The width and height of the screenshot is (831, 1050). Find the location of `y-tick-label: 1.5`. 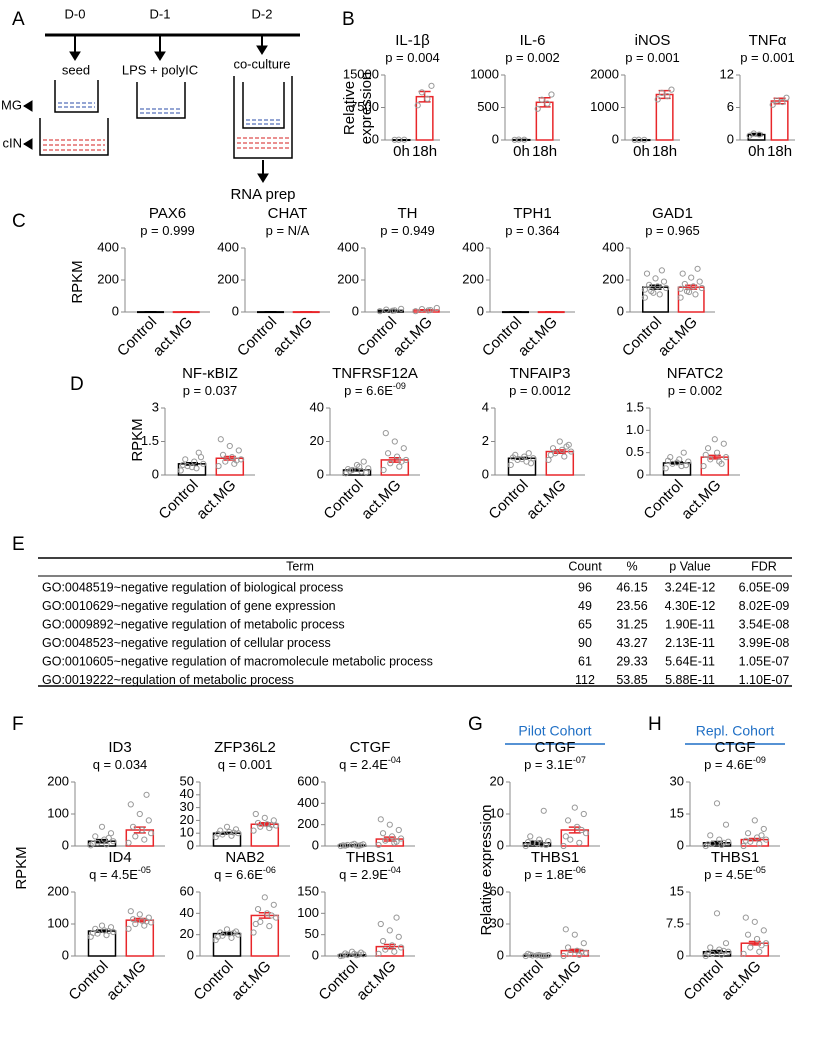

y-tick-label: 1.5 is located at coordinates (150, 440).